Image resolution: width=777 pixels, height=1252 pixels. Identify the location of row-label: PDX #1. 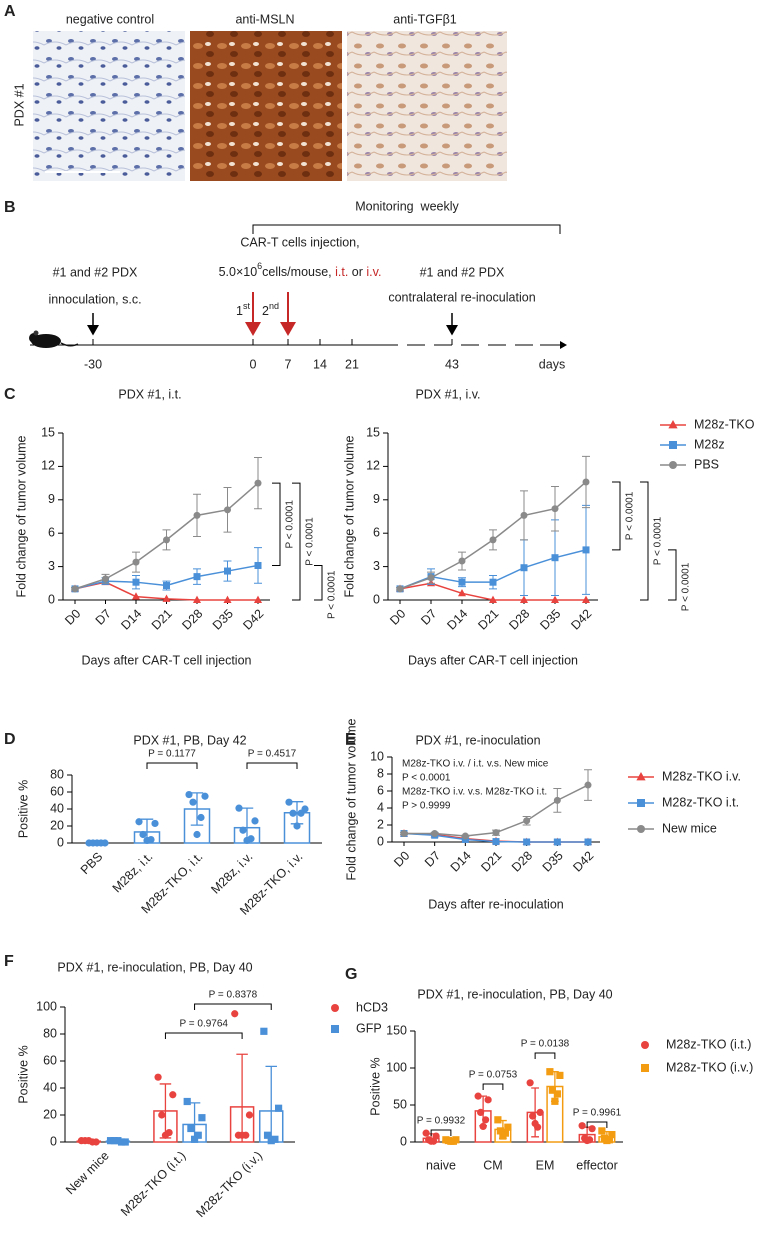
(19, 104).